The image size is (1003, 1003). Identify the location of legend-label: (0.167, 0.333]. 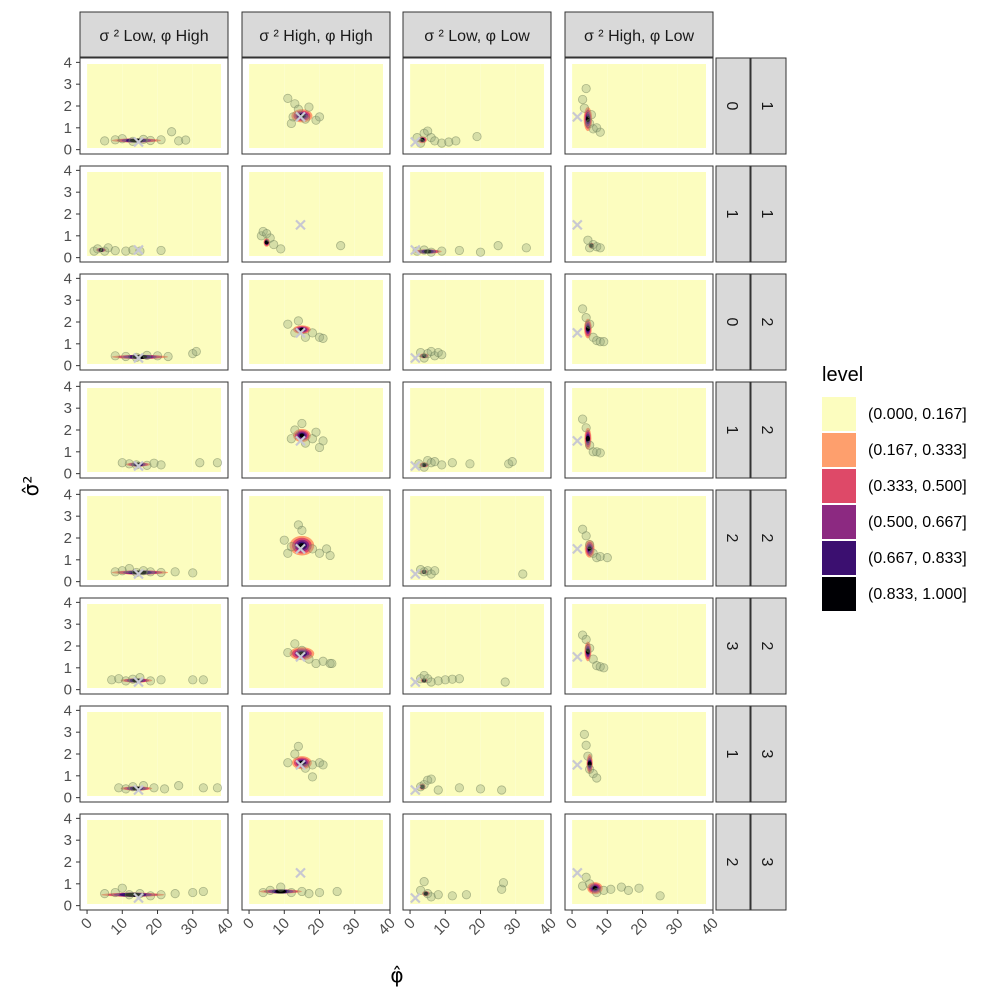
(917, 450).